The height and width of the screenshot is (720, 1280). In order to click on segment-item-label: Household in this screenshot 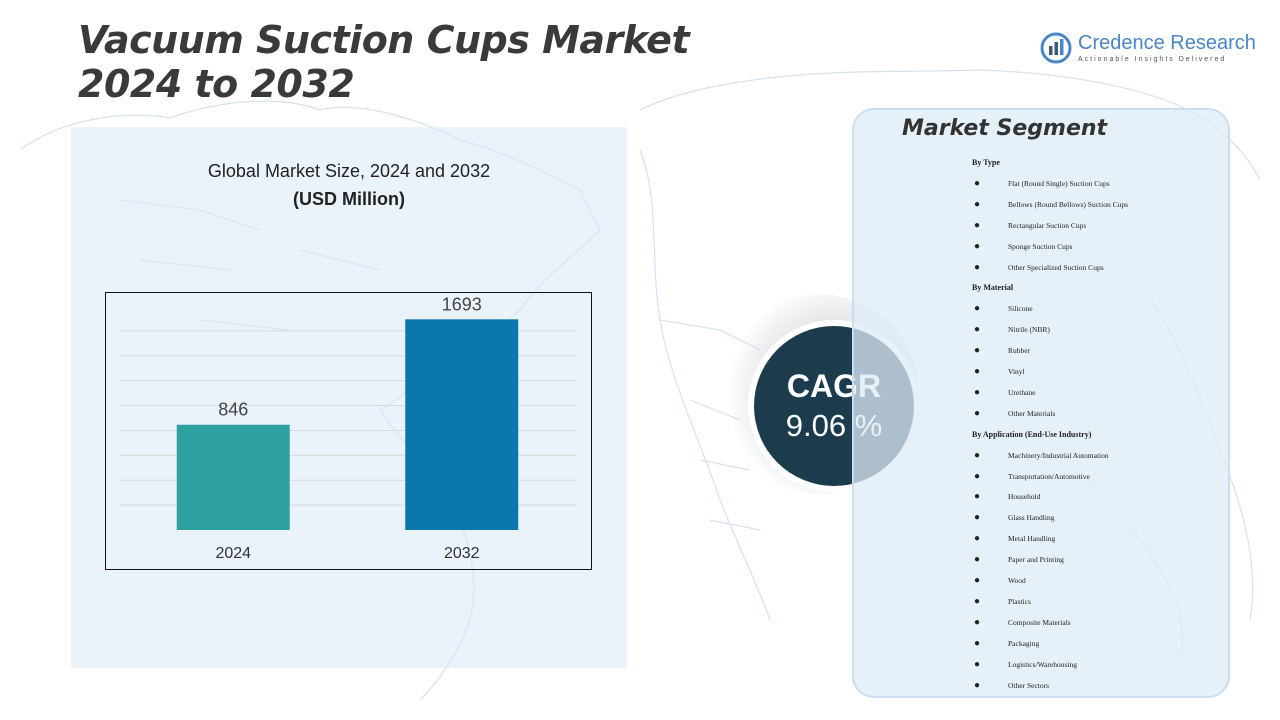, I will do `click(1024, 497)`.